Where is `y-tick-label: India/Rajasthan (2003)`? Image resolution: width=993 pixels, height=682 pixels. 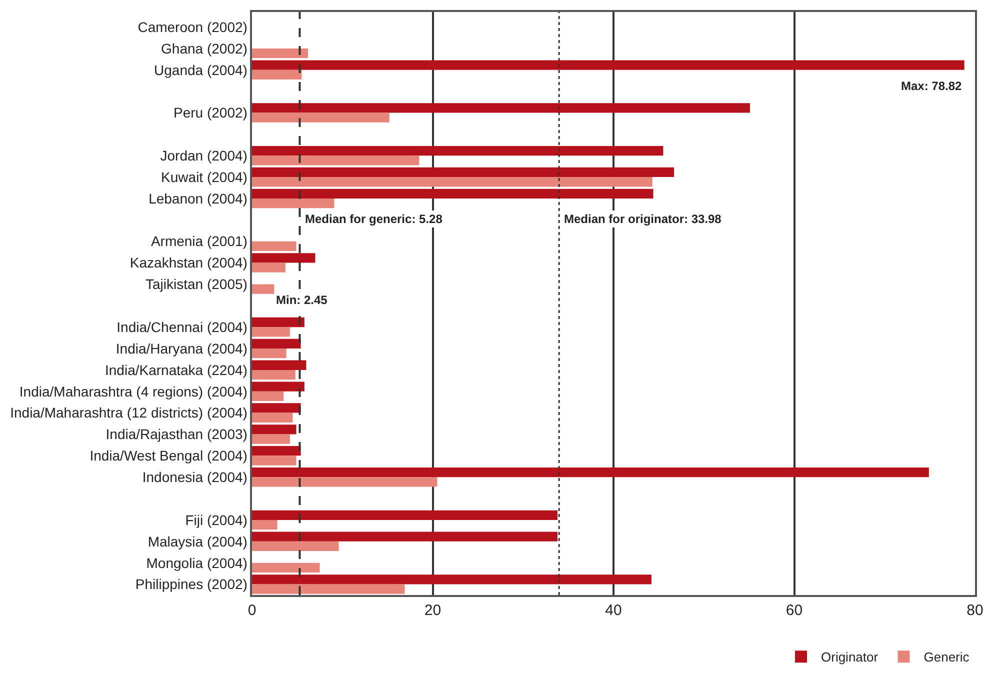
y-tick-label: India/Rajasthan (2003) is located at coordinates (177, 434).